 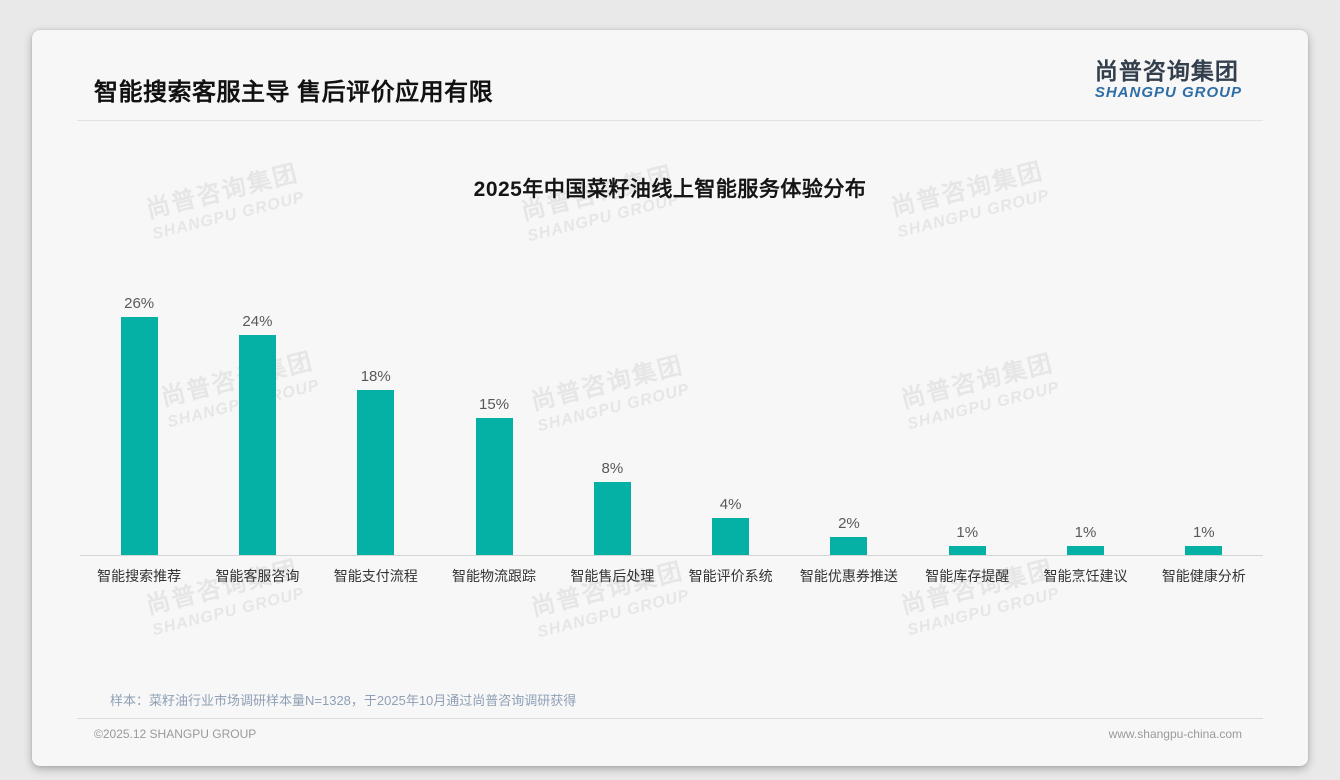 What do you see at coordinates (494, 415) in the screenshot?
I see `bar-column: 15%` at bounding box center [494, 415].